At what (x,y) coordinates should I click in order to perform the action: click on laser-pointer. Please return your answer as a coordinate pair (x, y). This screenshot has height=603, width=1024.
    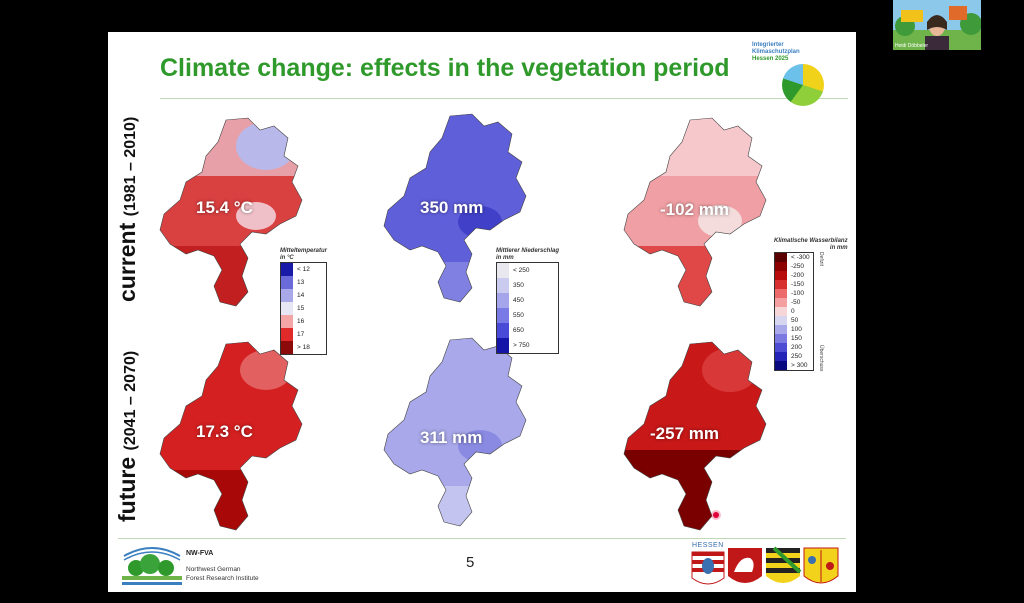
    Looking at the image, I should click on (716, 515).